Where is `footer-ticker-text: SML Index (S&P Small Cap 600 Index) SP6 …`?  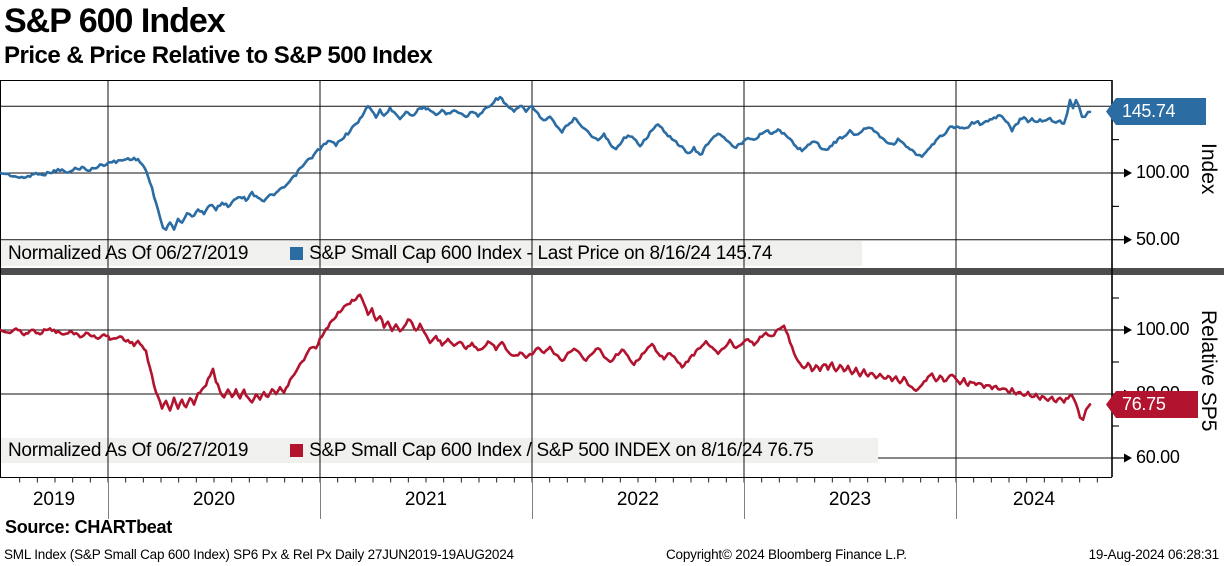 footer-ticker-text: SML Index (S&P Small Cap 600 Index) SP6 … is located at coordinates (259, 554).